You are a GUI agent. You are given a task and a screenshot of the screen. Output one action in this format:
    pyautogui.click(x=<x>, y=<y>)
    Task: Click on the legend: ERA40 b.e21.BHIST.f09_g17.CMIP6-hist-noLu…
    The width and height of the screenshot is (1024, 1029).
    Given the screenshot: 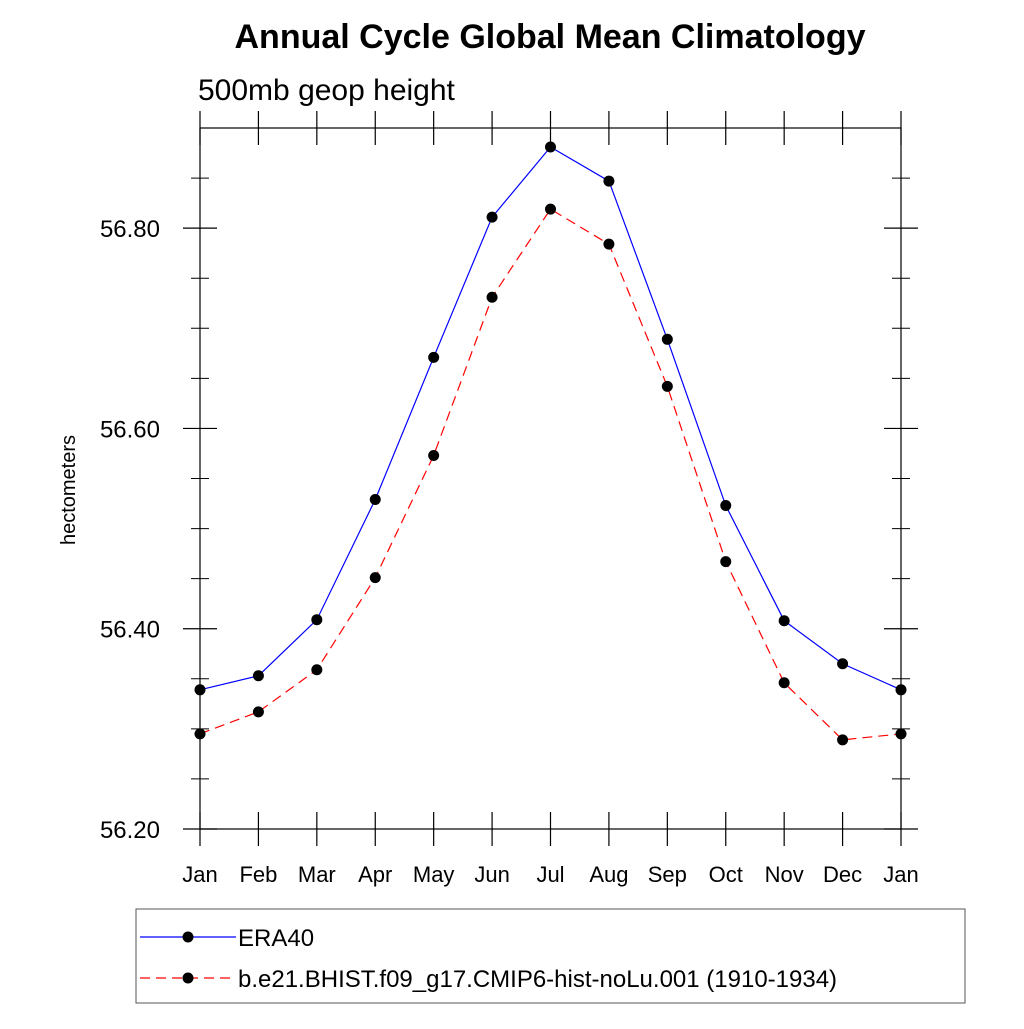 What is the action you would take?
    pyautogui.click(x=488, y=959)
    